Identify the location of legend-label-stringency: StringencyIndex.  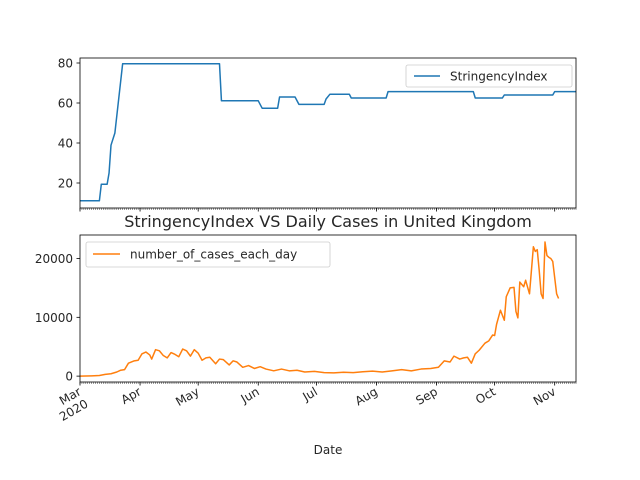
(499, 77).